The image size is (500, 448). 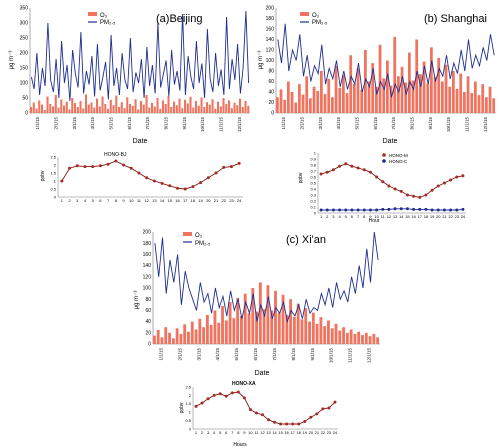 I want to click on hono-bj-xtick-label: 23, so click(x=231, y=200).